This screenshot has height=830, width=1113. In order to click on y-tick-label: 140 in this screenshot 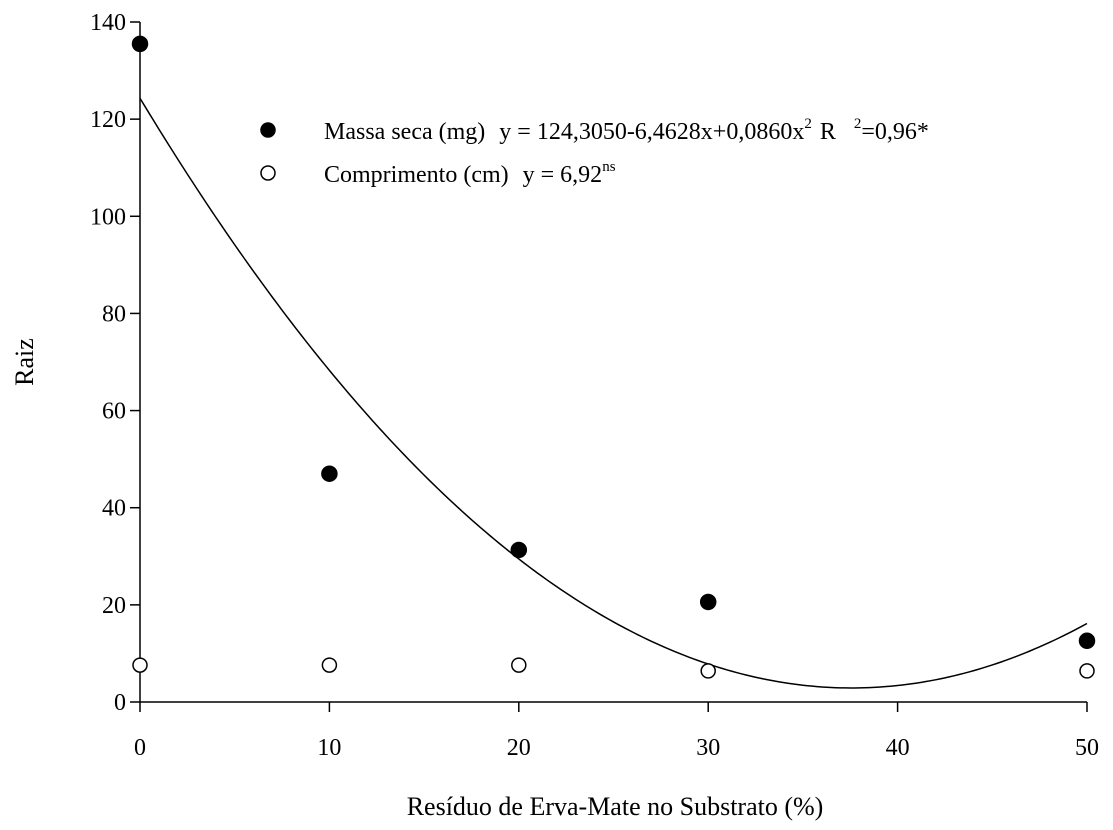, I will do `click(108, 23)`.